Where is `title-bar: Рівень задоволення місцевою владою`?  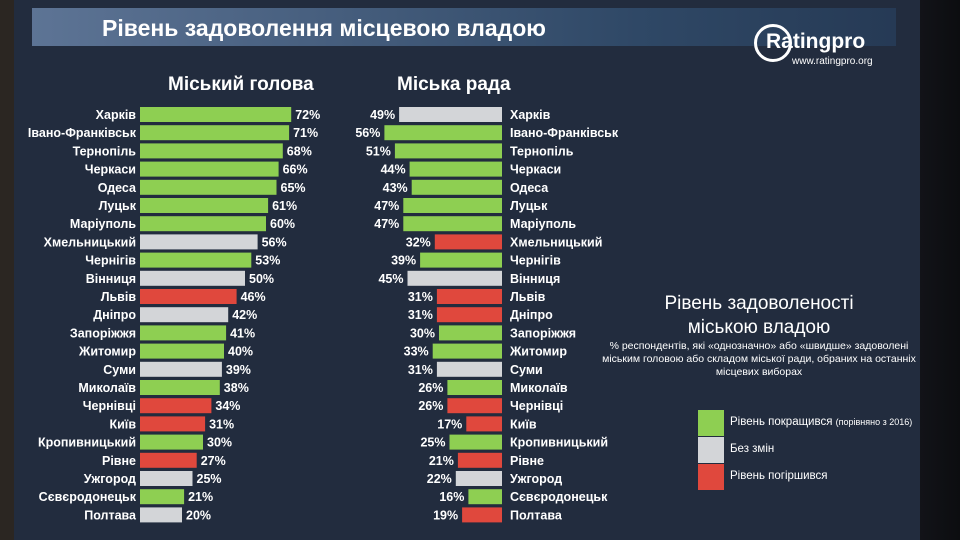 title-bar: Рівень задоволення місцевою владою is located at coordinates (464, 27).